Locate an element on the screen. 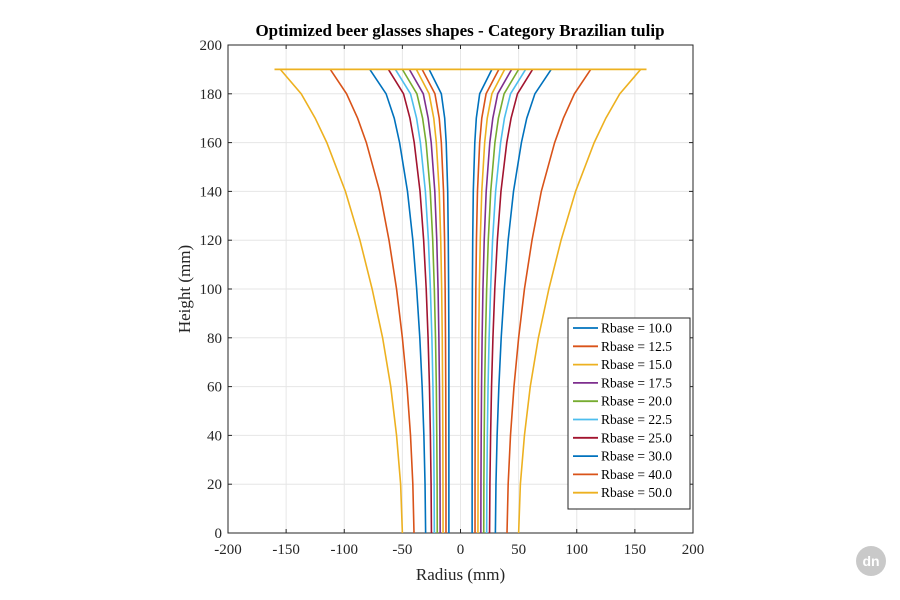 This screenshot has width=900, height=600. series-9-right-profile is located at coordinates (579, 301).